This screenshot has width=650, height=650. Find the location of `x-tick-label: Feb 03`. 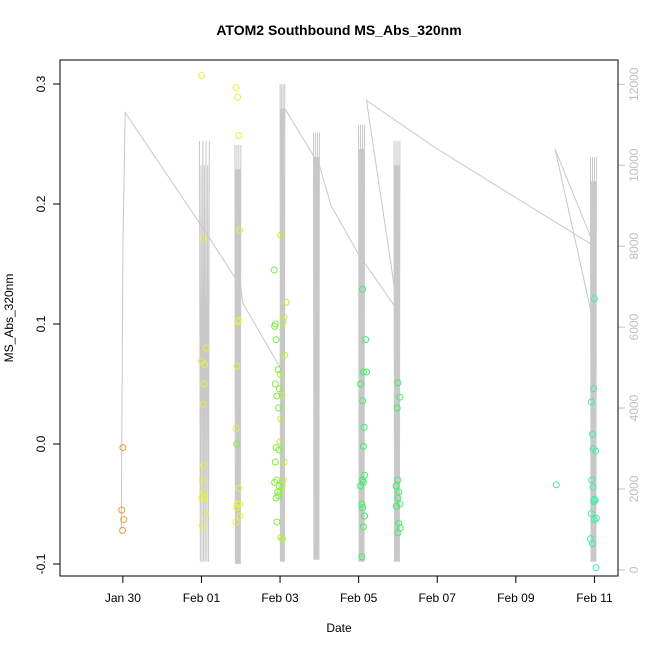

x-tick-label: Feb 03 is located at coordinates (280, 598).